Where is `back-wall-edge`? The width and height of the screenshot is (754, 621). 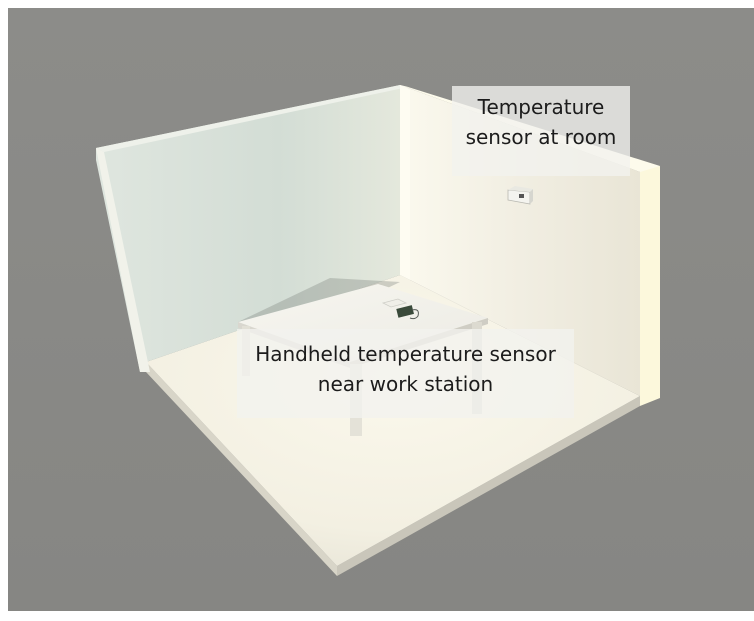 back-wall-edge is located at coordinates (650, 286).